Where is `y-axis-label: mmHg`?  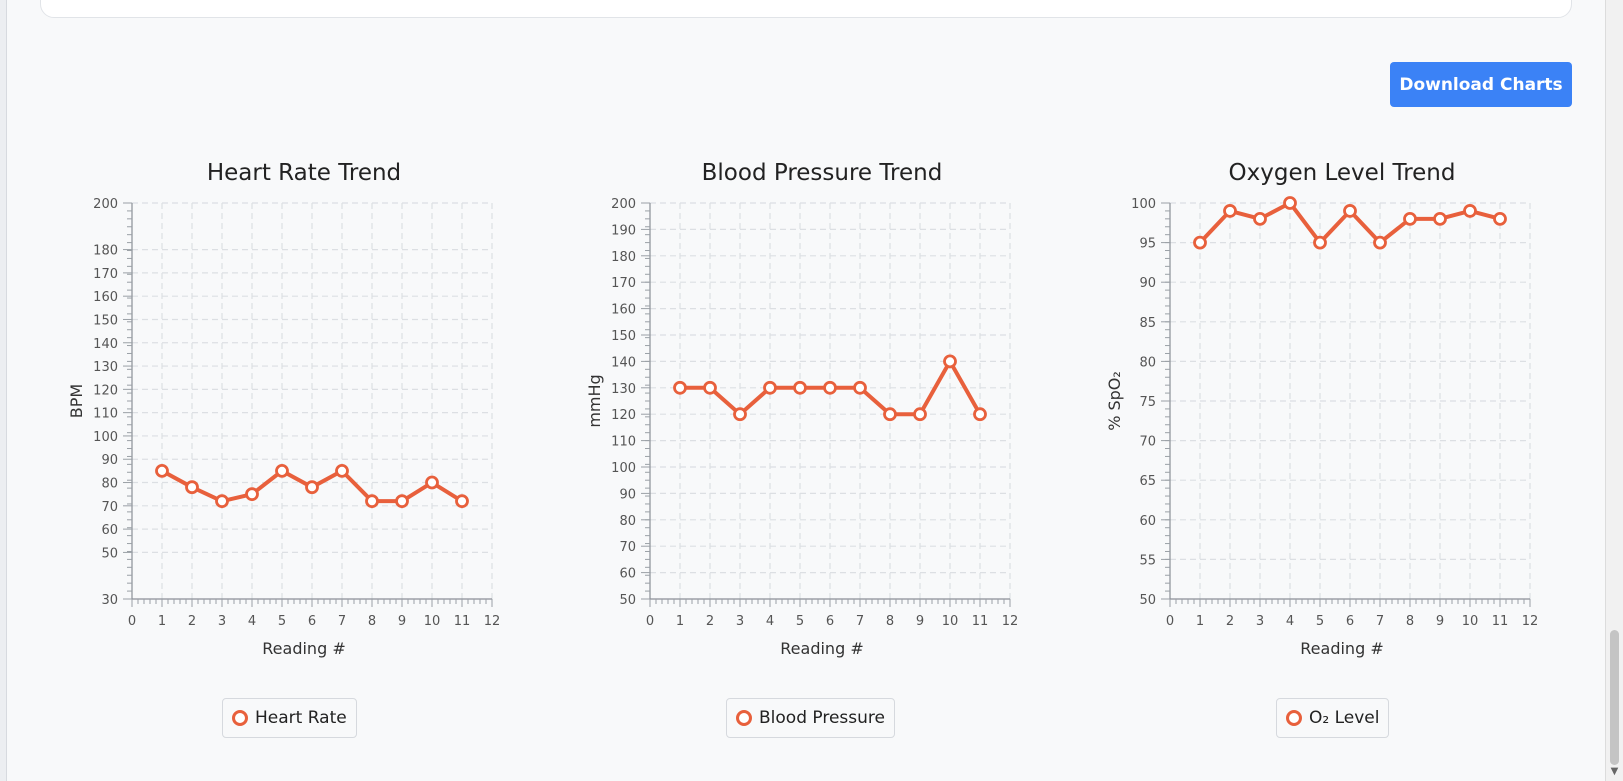 y-axis-label: mmHg is located at coordinates (594, 400).